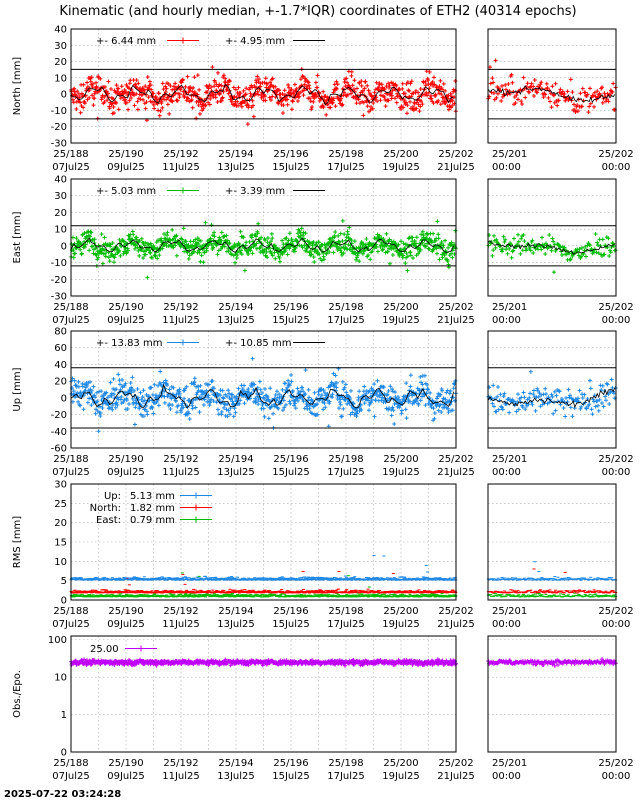  What do you see at coordinates (126, 472) in the screenshot?
I see `x-tick-date: 09Jul25` at bounding box center [126, 472].